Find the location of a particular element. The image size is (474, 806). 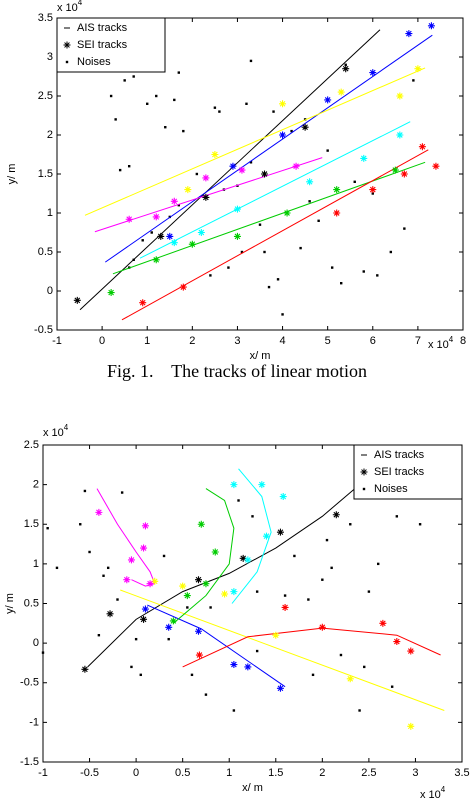

y-tick-label: 3 is located at coordinates (50, 57).